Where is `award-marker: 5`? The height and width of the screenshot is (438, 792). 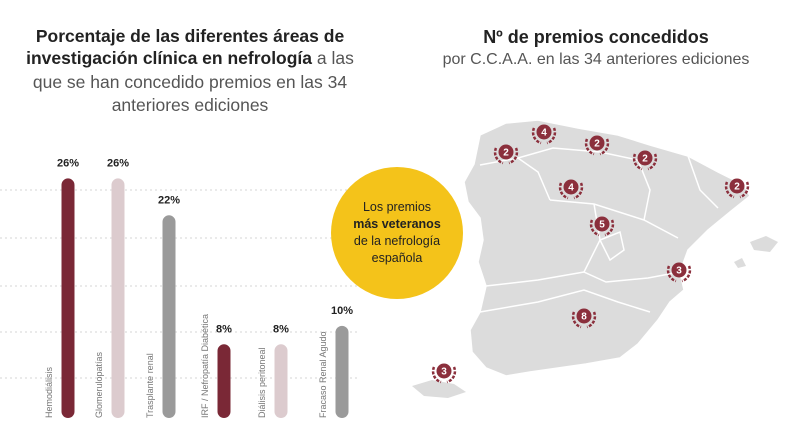
award-marker: 5 is located at coordinates (602, 226).